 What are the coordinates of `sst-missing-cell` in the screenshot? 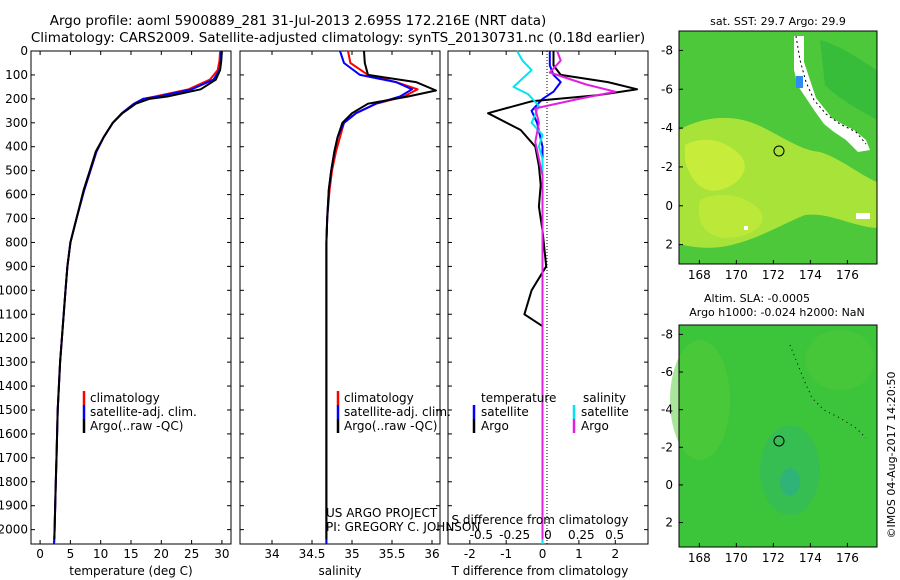 It's located at (863, 216).